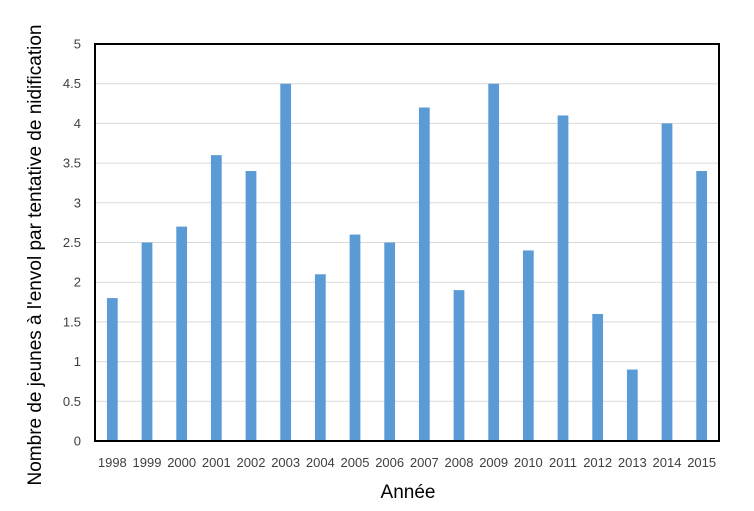  What do you see at coordinates (632, 462) in the screenshot?
I see `x-tick-label: 2013` at bounding box center [632, 462].